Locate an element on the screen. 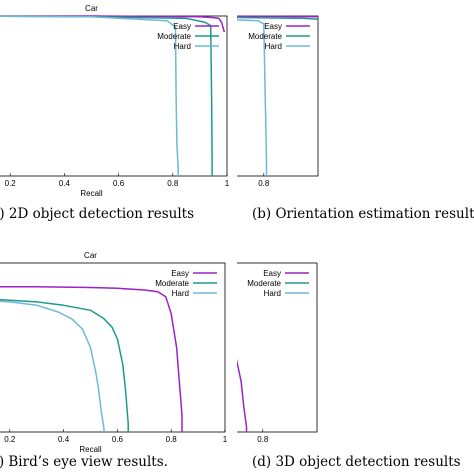 Image resolution: width=474 pixels, height=474 pixels. caption-a: (a) 2D object detection results is located at coordinates (97, 214).